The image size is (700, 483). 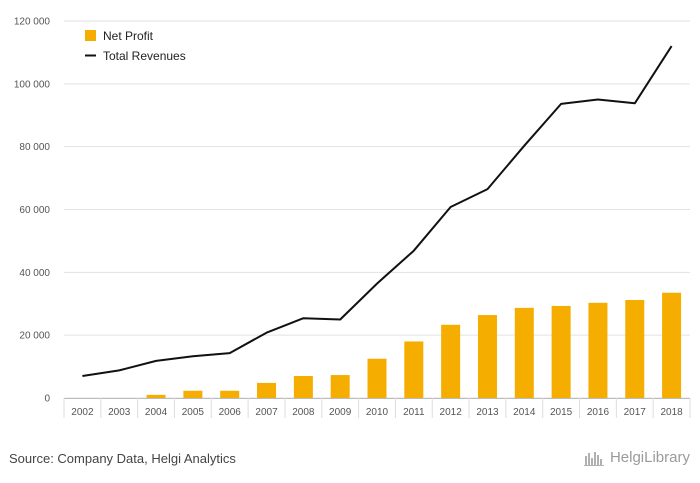 What do you see at coordinates (32, 84) in the screenshot?
I see `y-tick-label: 100 000` at bounding box center [32, 84].